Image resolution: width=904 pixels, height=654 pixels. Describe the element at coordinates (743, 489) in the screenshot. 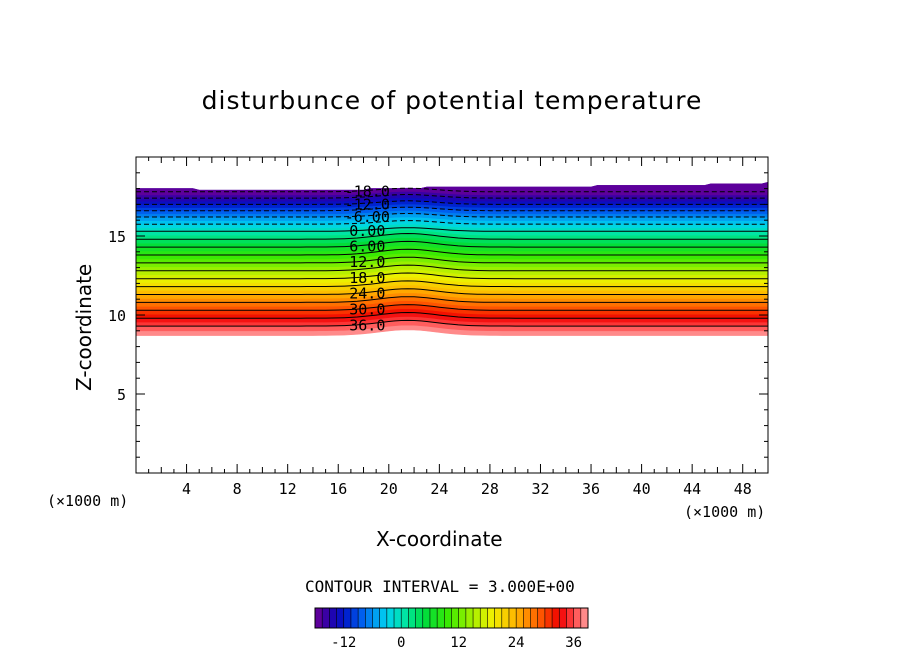

I see `x-tick-label: 48` at that location.